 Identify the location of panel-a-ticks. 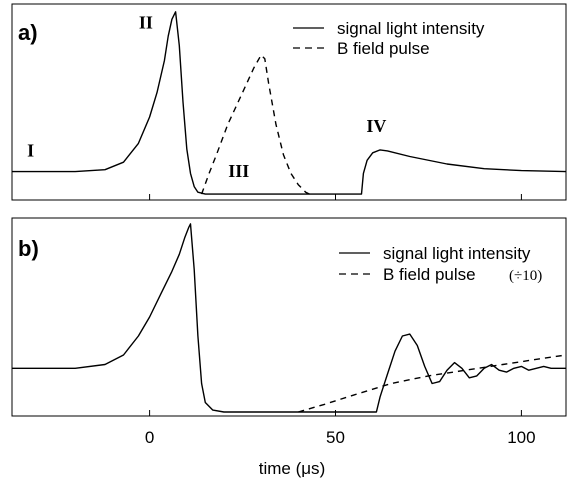
(335, 197).